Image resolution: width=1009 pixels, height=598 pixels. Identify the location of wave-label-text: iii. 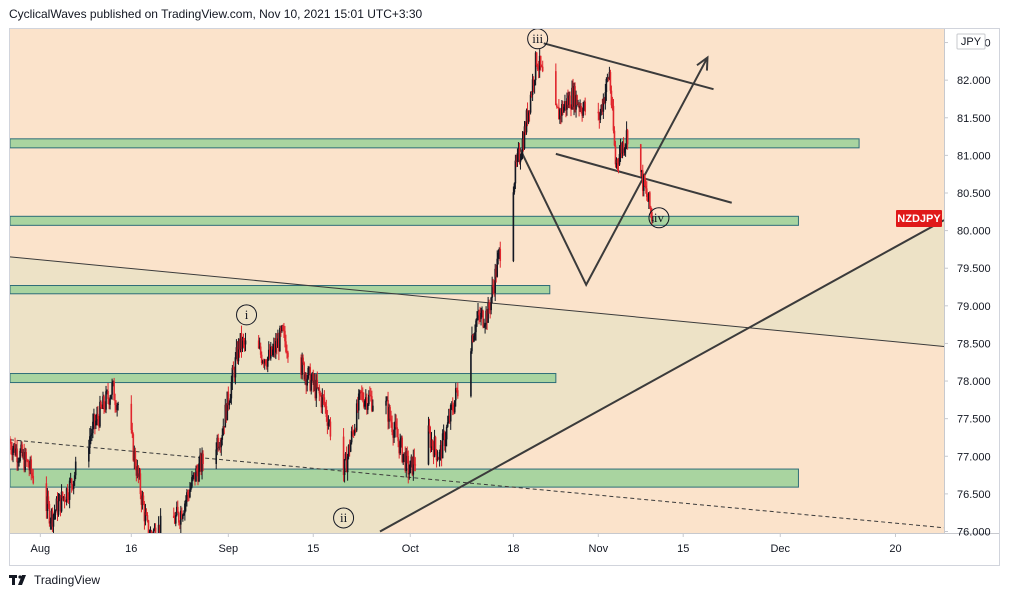
(537, 38).